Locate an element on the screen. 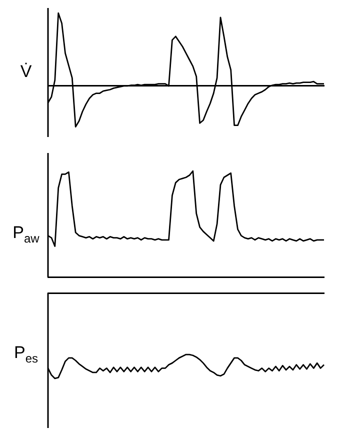 The height and width of the screenshot is (436, 351). y-axis-title: P$_{aw}$ is located at coordinates (26, 234).